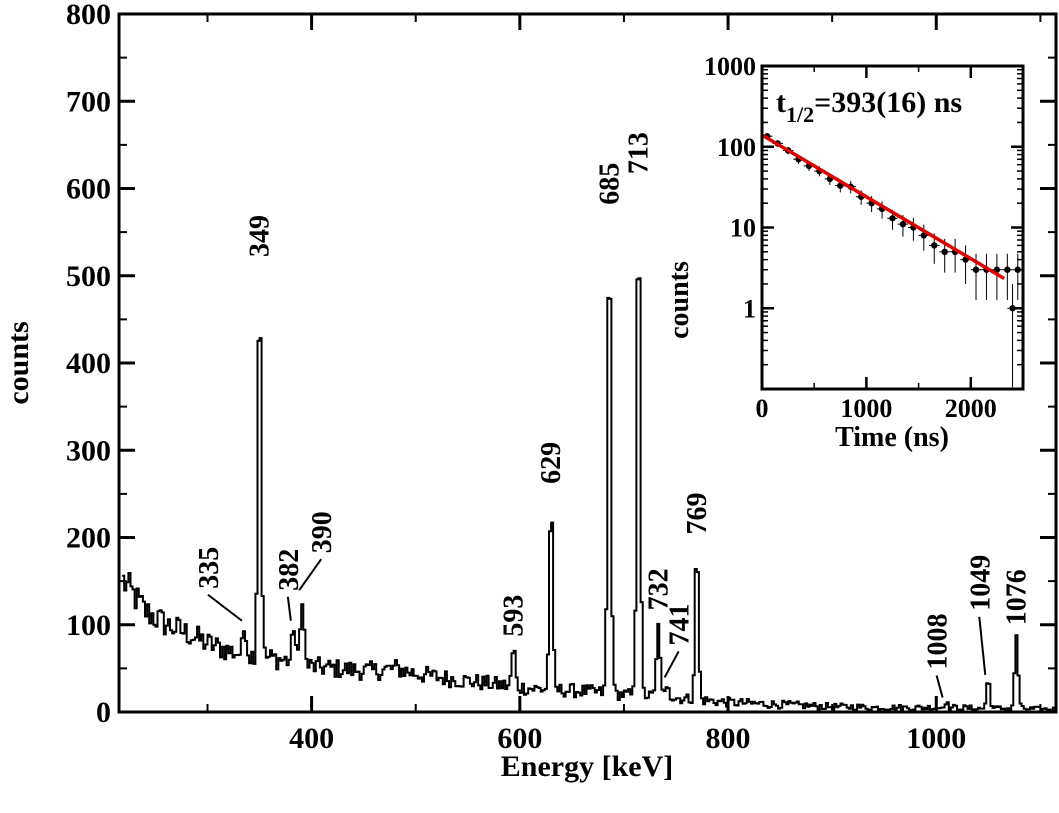 This screenshot has height=813, width=1059. What do you see at coordinates (730, 66) in the screenshot?
I see `inset-y-tick-label: 1000` at bounding box center [730, 66].